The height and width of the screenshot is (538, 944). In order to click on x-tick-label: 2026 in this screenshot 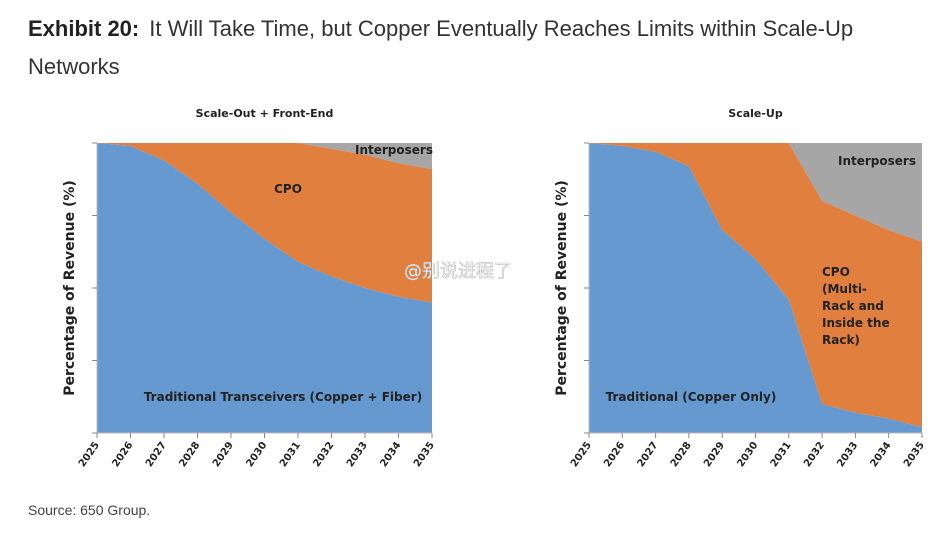, I will do `click(122, 454)`.